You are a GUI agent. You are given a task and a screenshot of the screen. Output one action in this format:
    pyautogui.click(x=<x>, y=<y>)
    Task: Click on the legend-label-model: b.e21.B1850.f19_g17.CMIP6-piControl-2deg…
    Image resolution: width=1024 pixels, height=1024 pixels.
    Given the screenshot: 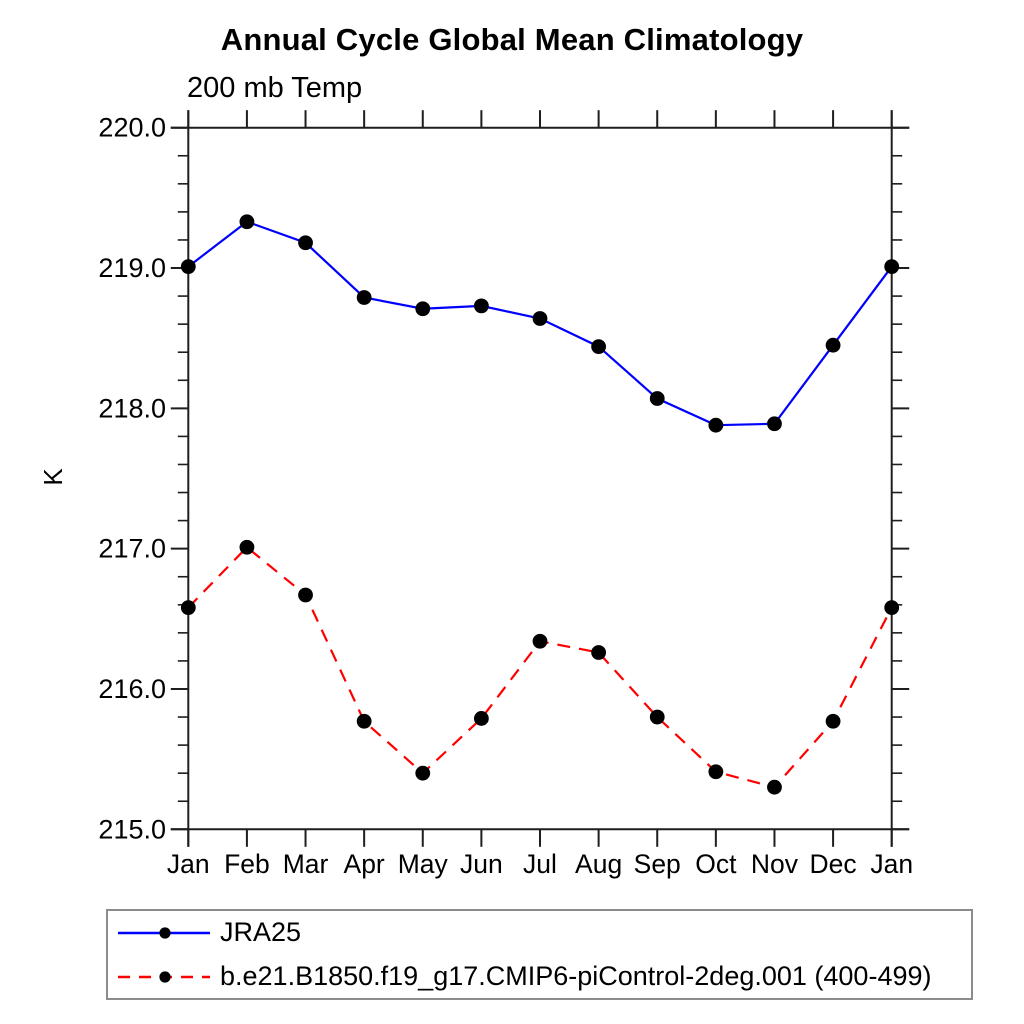 What is the action you would take?
    pyautogui.click(x=576, y=976)
    